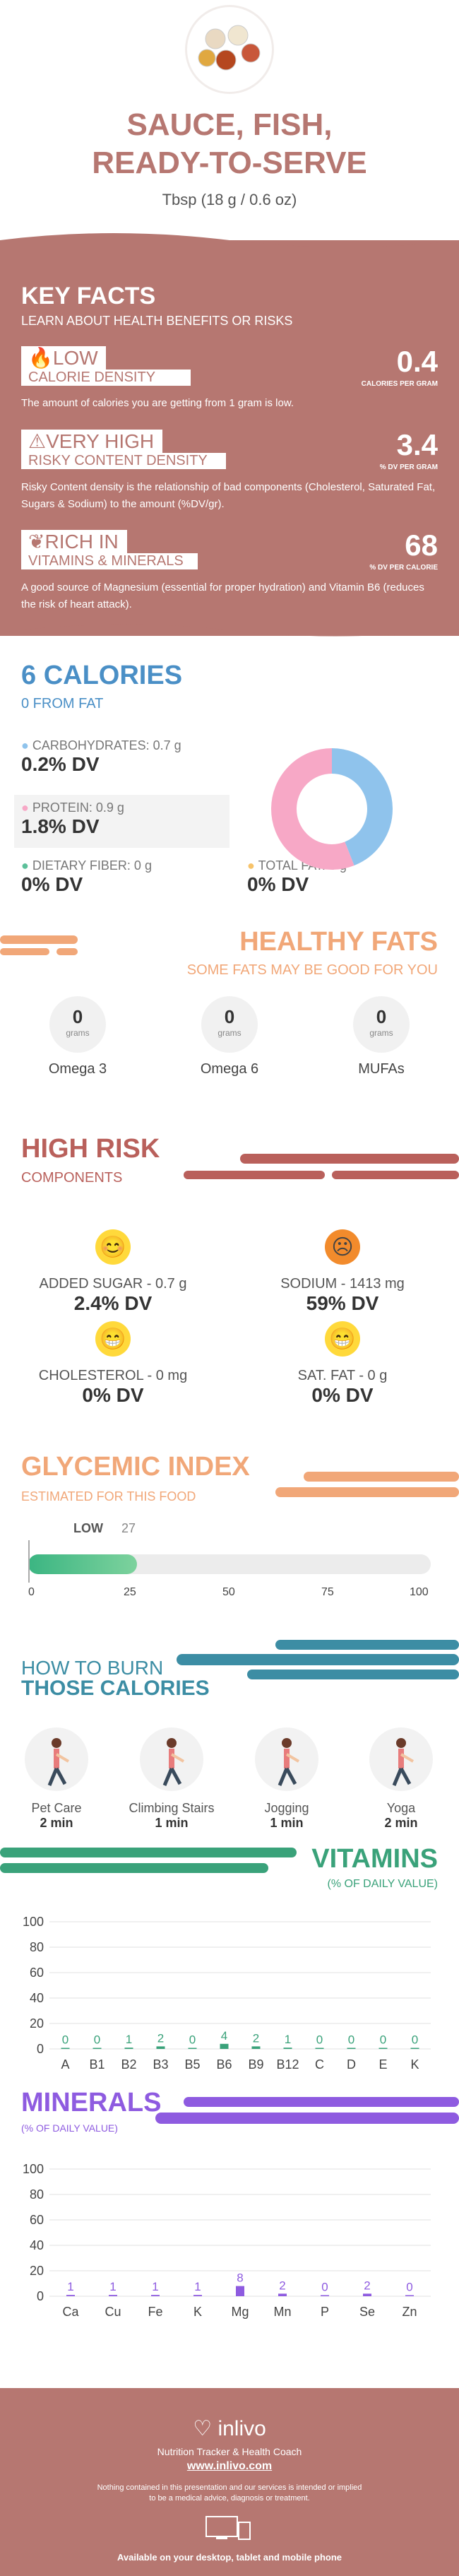 This screenshot has width=459, height=2576. What do you see at coordinates (286, 1808) in the screenshot?
I see `burn-activity: Jogging` at bounding box center [286, 1808].